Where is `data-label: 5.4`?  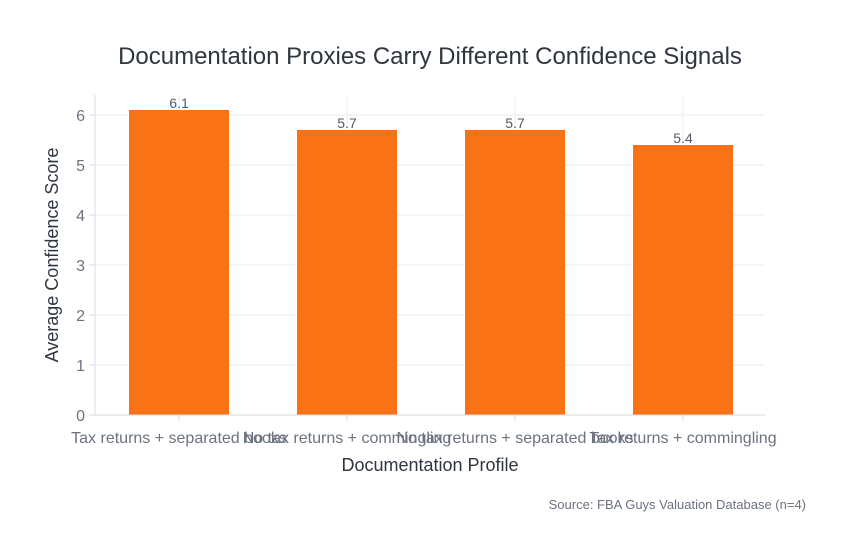
data-label: 5.4 is located at coordinates (683, 138).